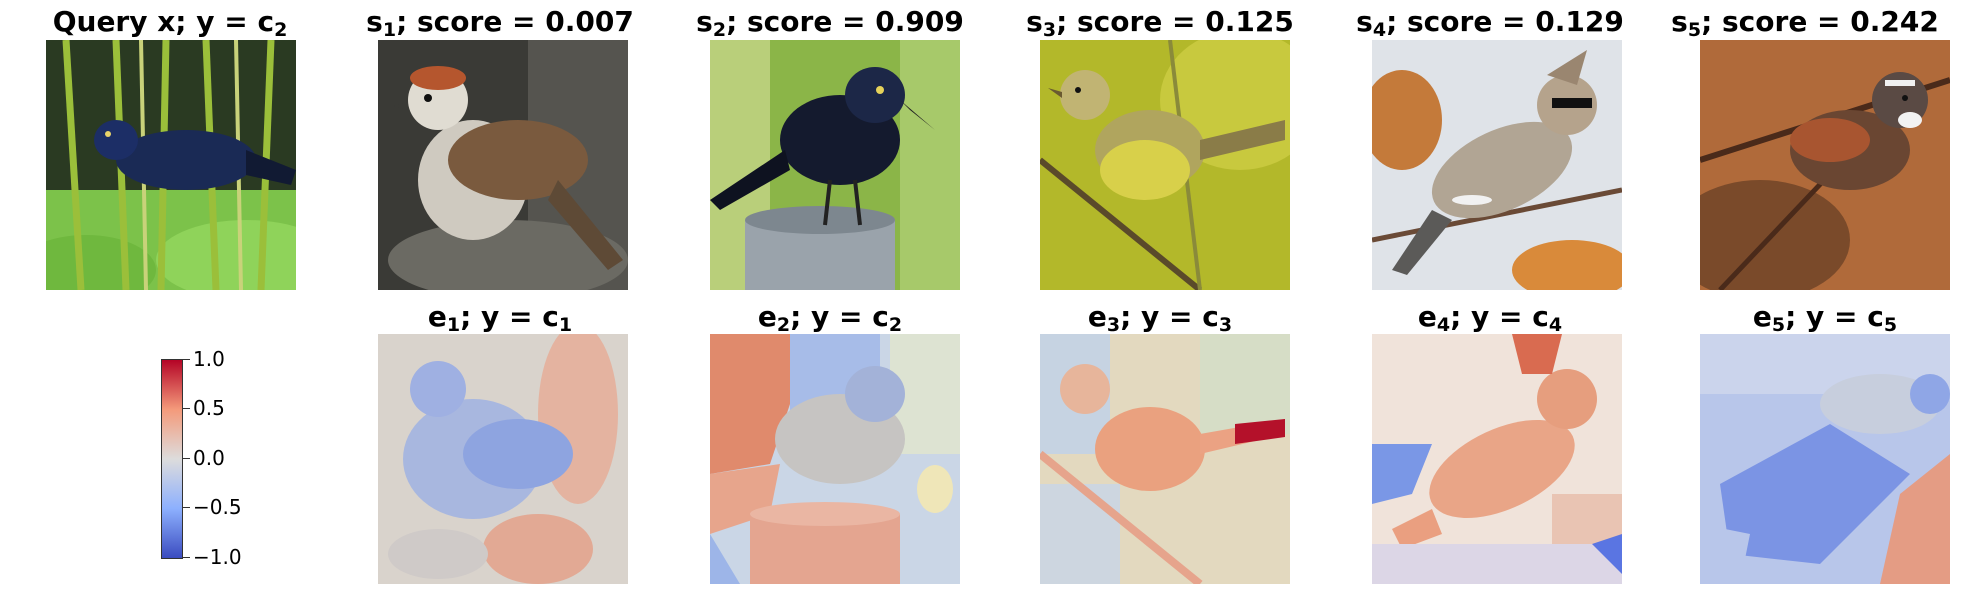  What do you see at coordinates (1490, 318) in the screenshot?
I see `explanation-title-4: e4; y = c4` at bounding box center [1490, 318].